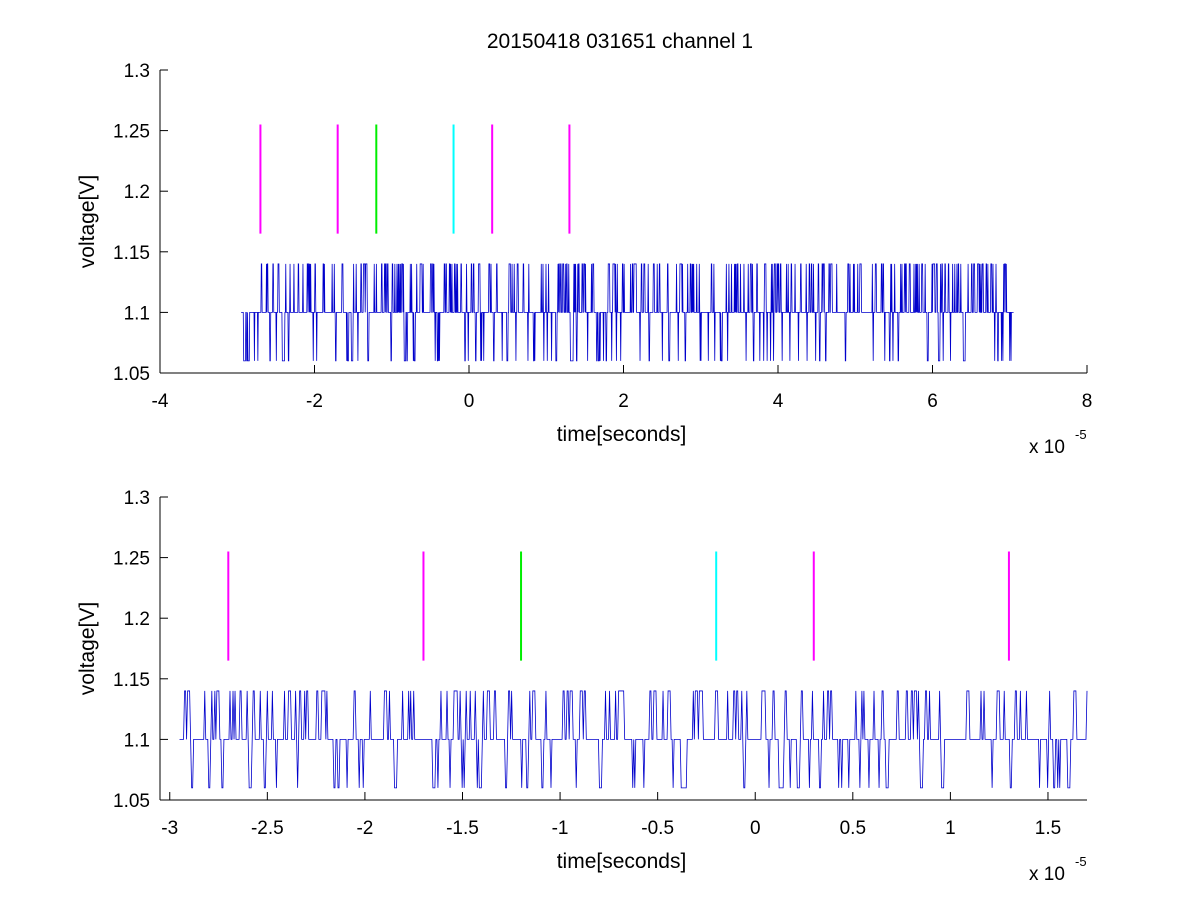 This screenshot has height=901, width=1200. I want to click on x-tick-label: -0.5, so click(657, 828).